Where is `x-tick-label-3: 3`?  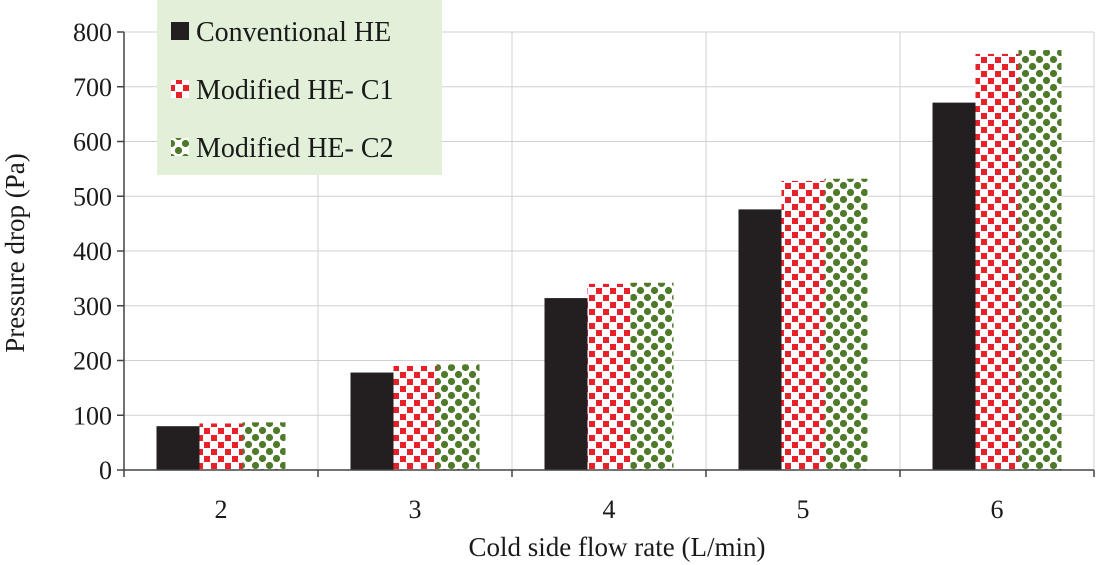 x-tick-label-3: 3 is located at coordinates (415, 509).